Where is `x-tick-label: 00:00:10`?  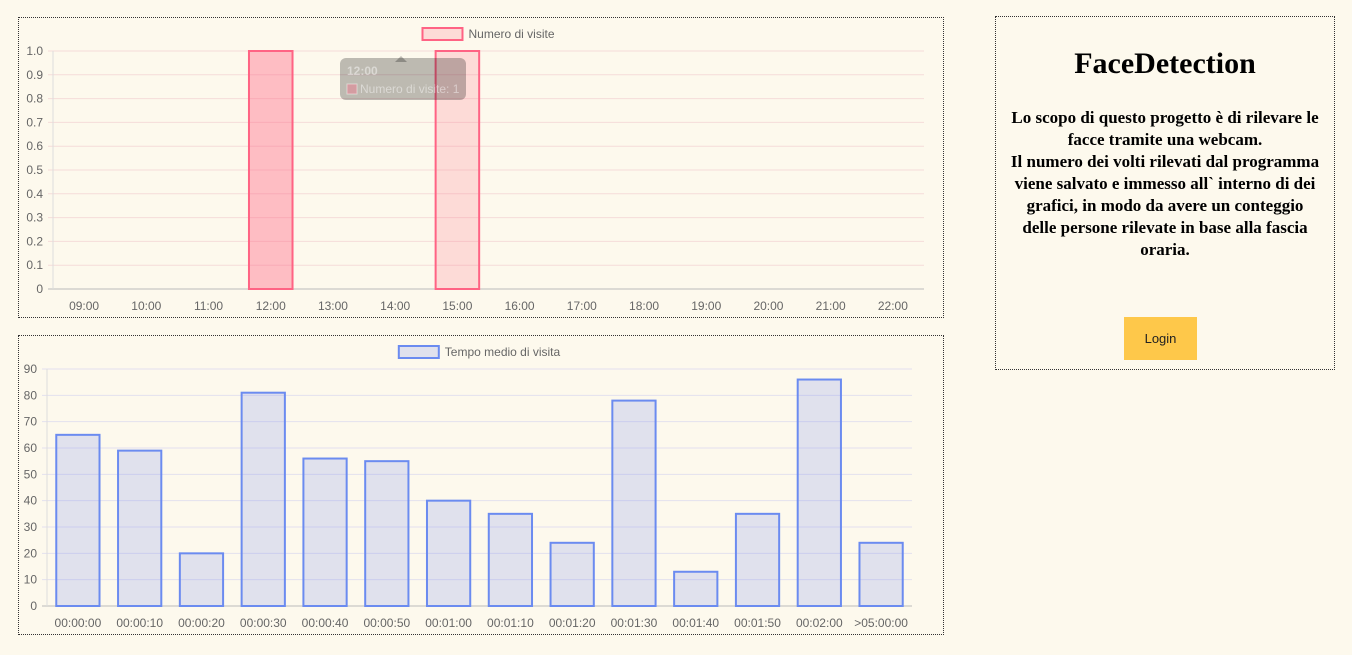 x-tick-label: 00:00:10 is located at coordinates (139, 623).